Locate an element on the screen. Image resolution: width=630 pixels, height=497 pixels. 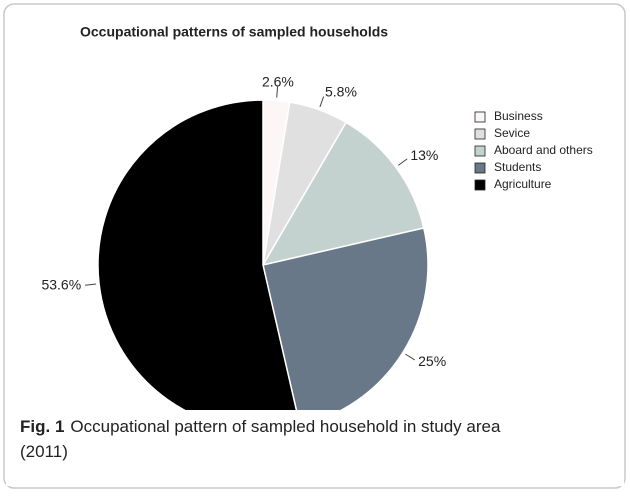
legend-label: Business is located at coordinates (518, 116).